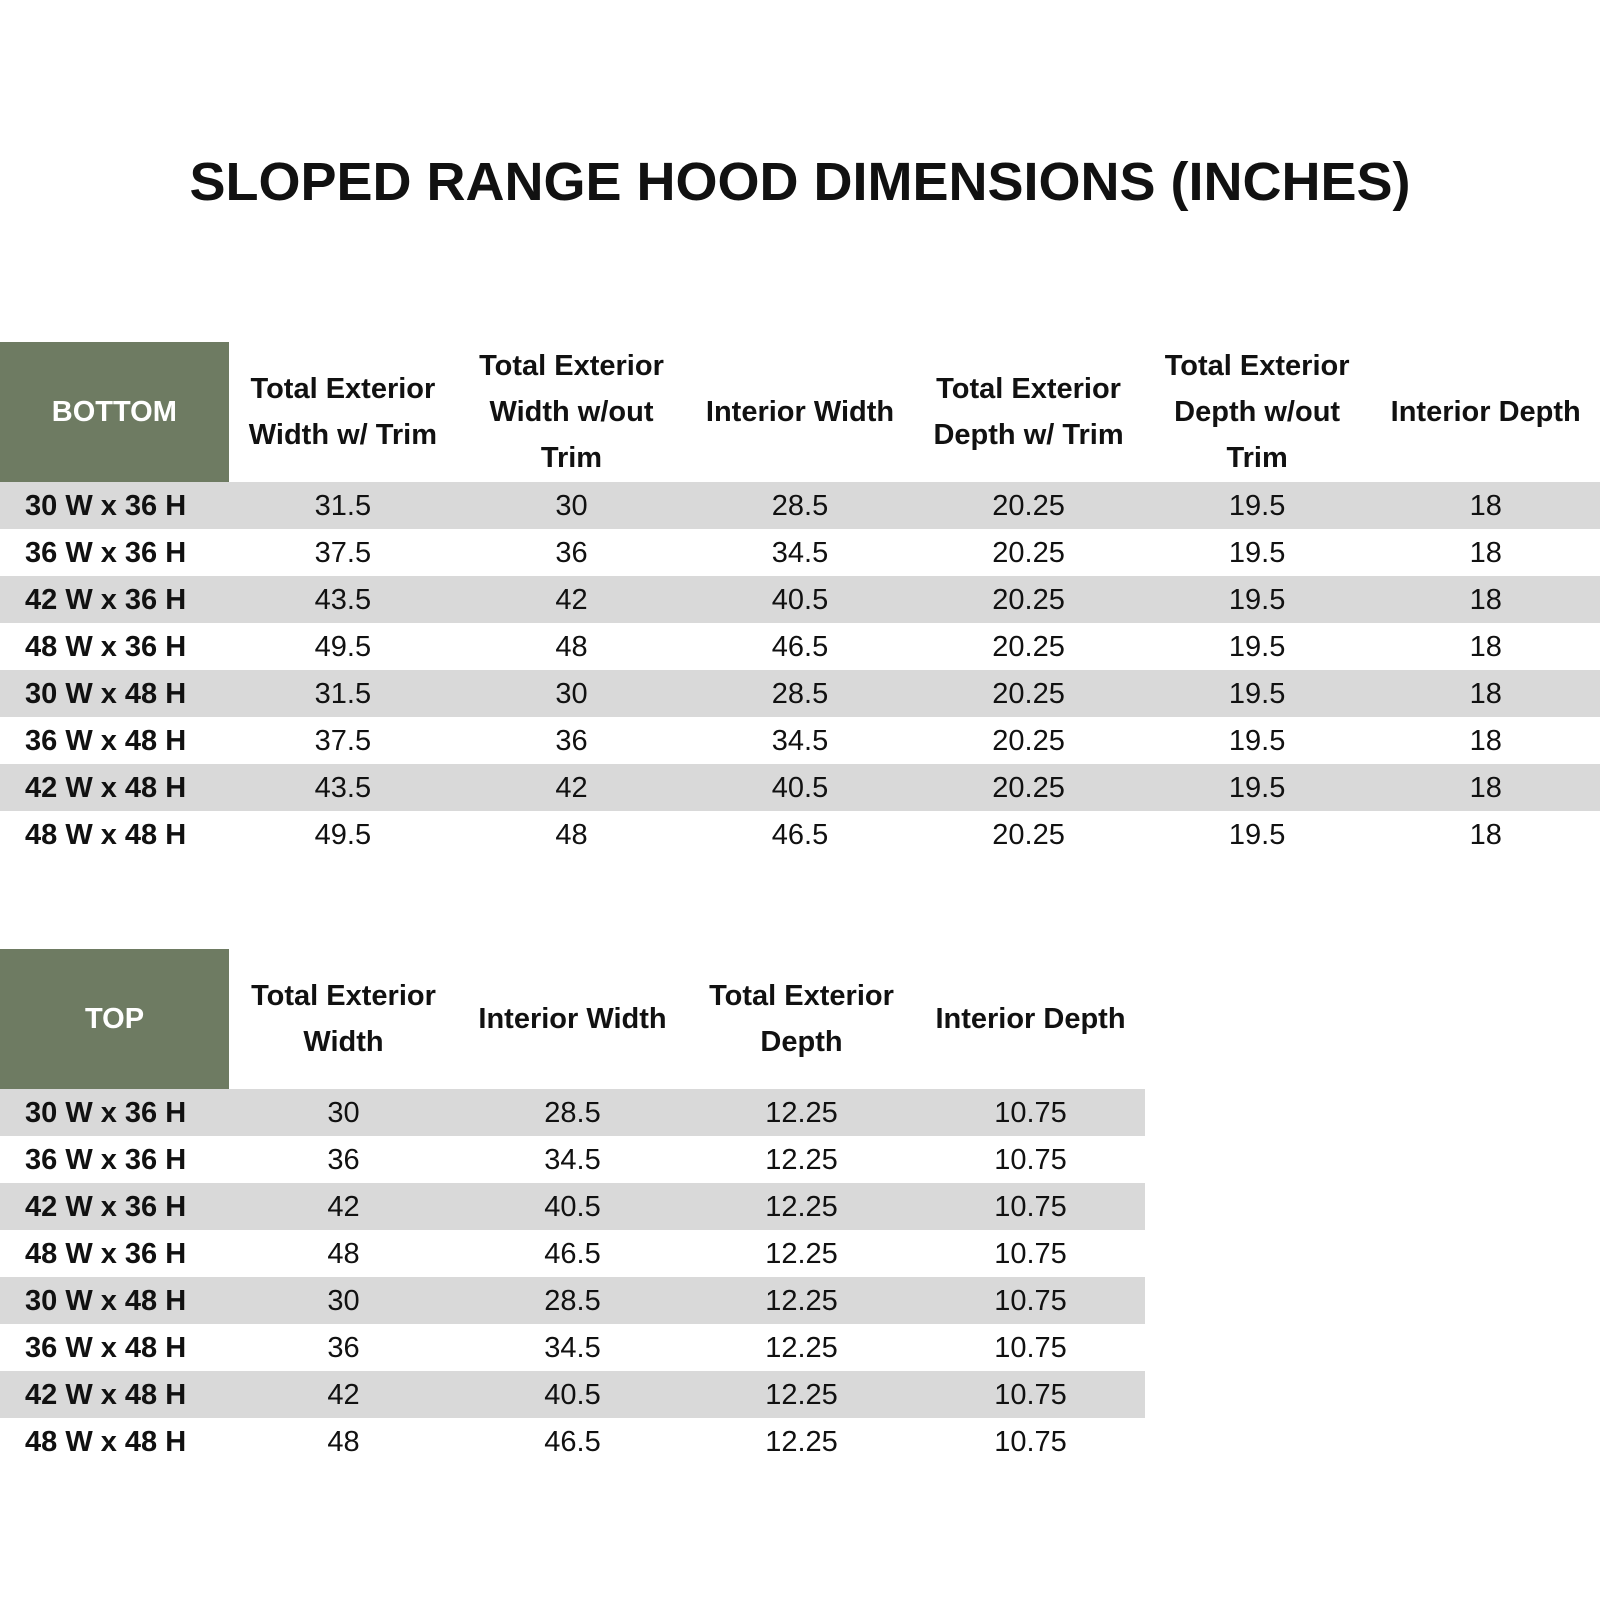 This screenshot has height=1600, width=1600. Describe the element at coordinates (106, 1441) in the screenshot. I see `row-label: 48 W x 48 H` at that location.